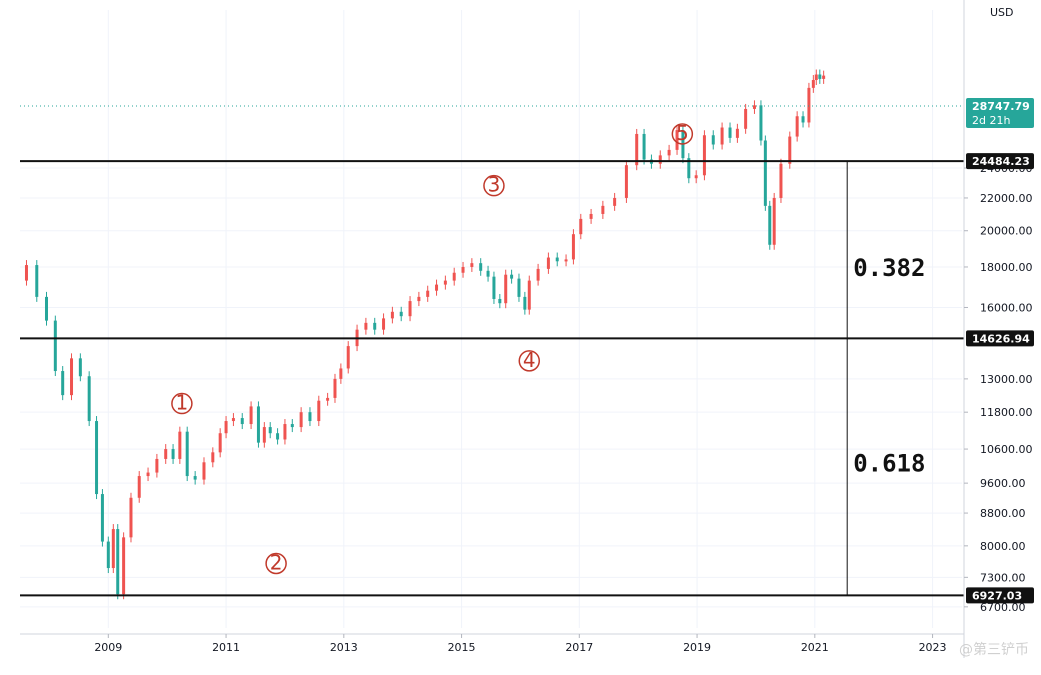 The height and width of the screenshot is (675, 1041). I want to click on wave-label: 2, so click(276, 562).